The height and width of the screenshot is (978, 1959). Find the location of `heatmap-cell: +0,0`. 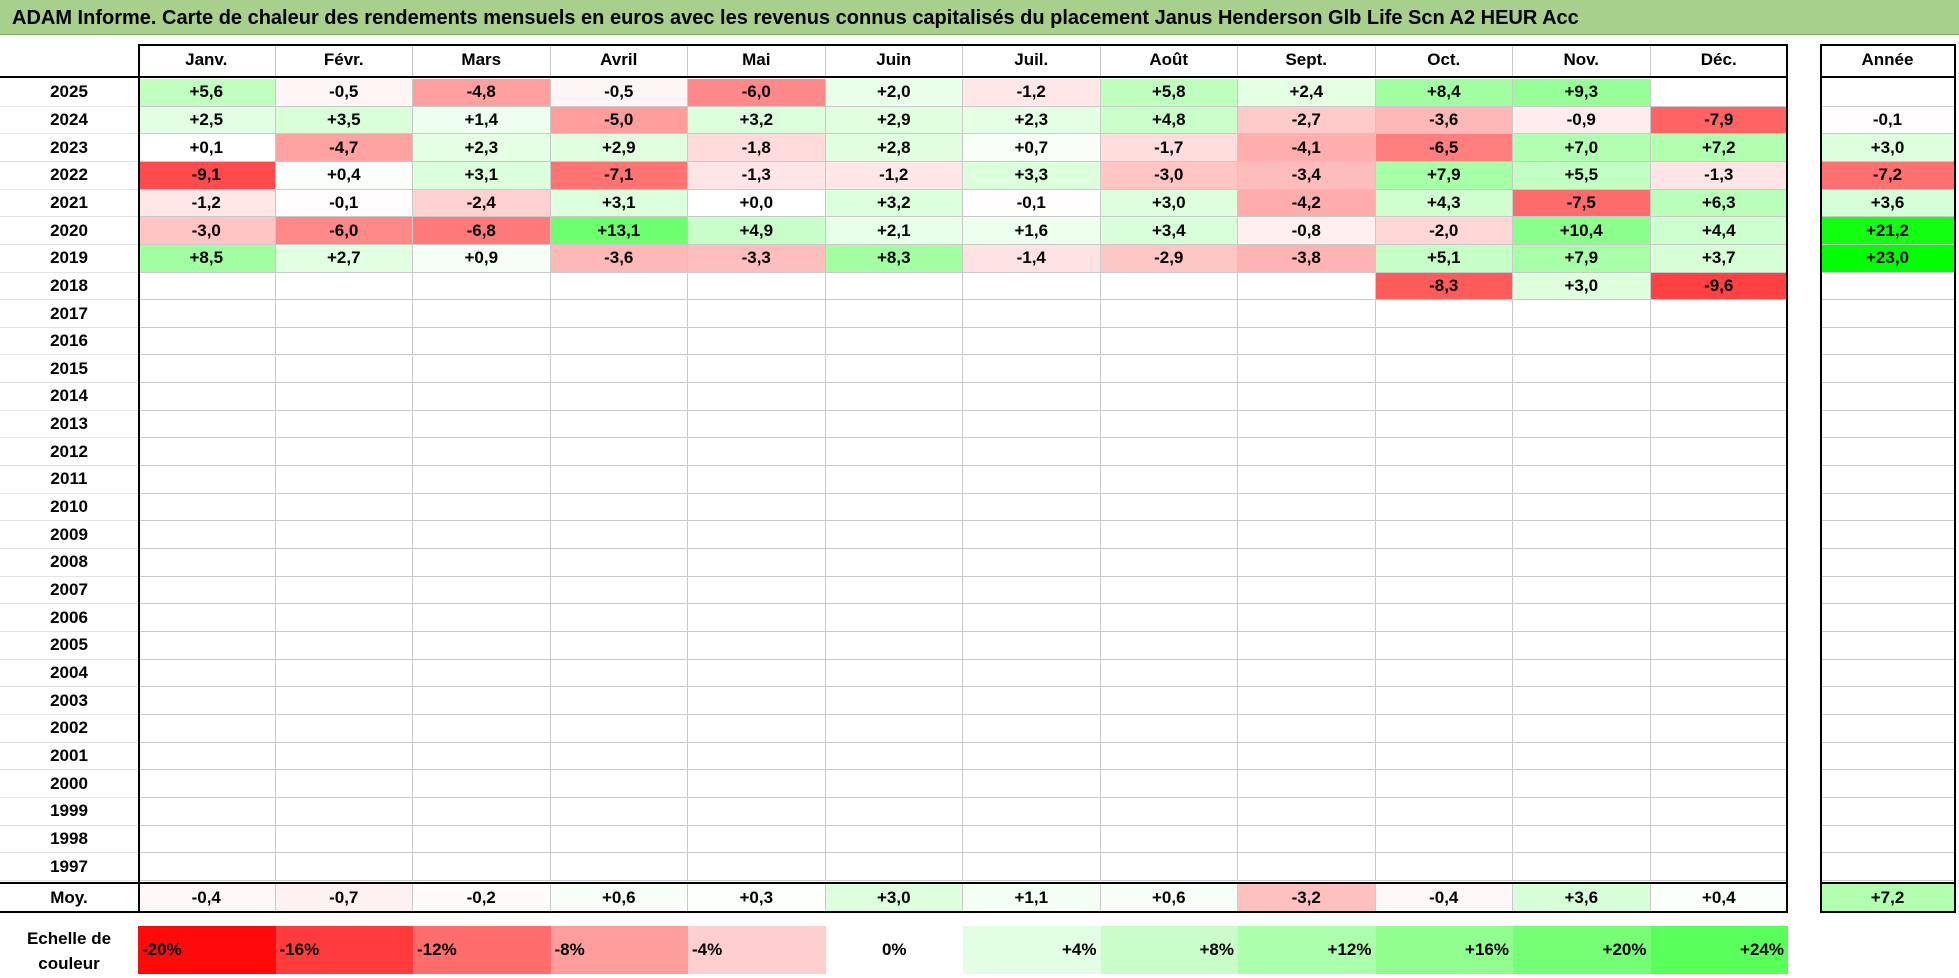

heatmap-cell: +0,0 is located at coordinates (757, 203).